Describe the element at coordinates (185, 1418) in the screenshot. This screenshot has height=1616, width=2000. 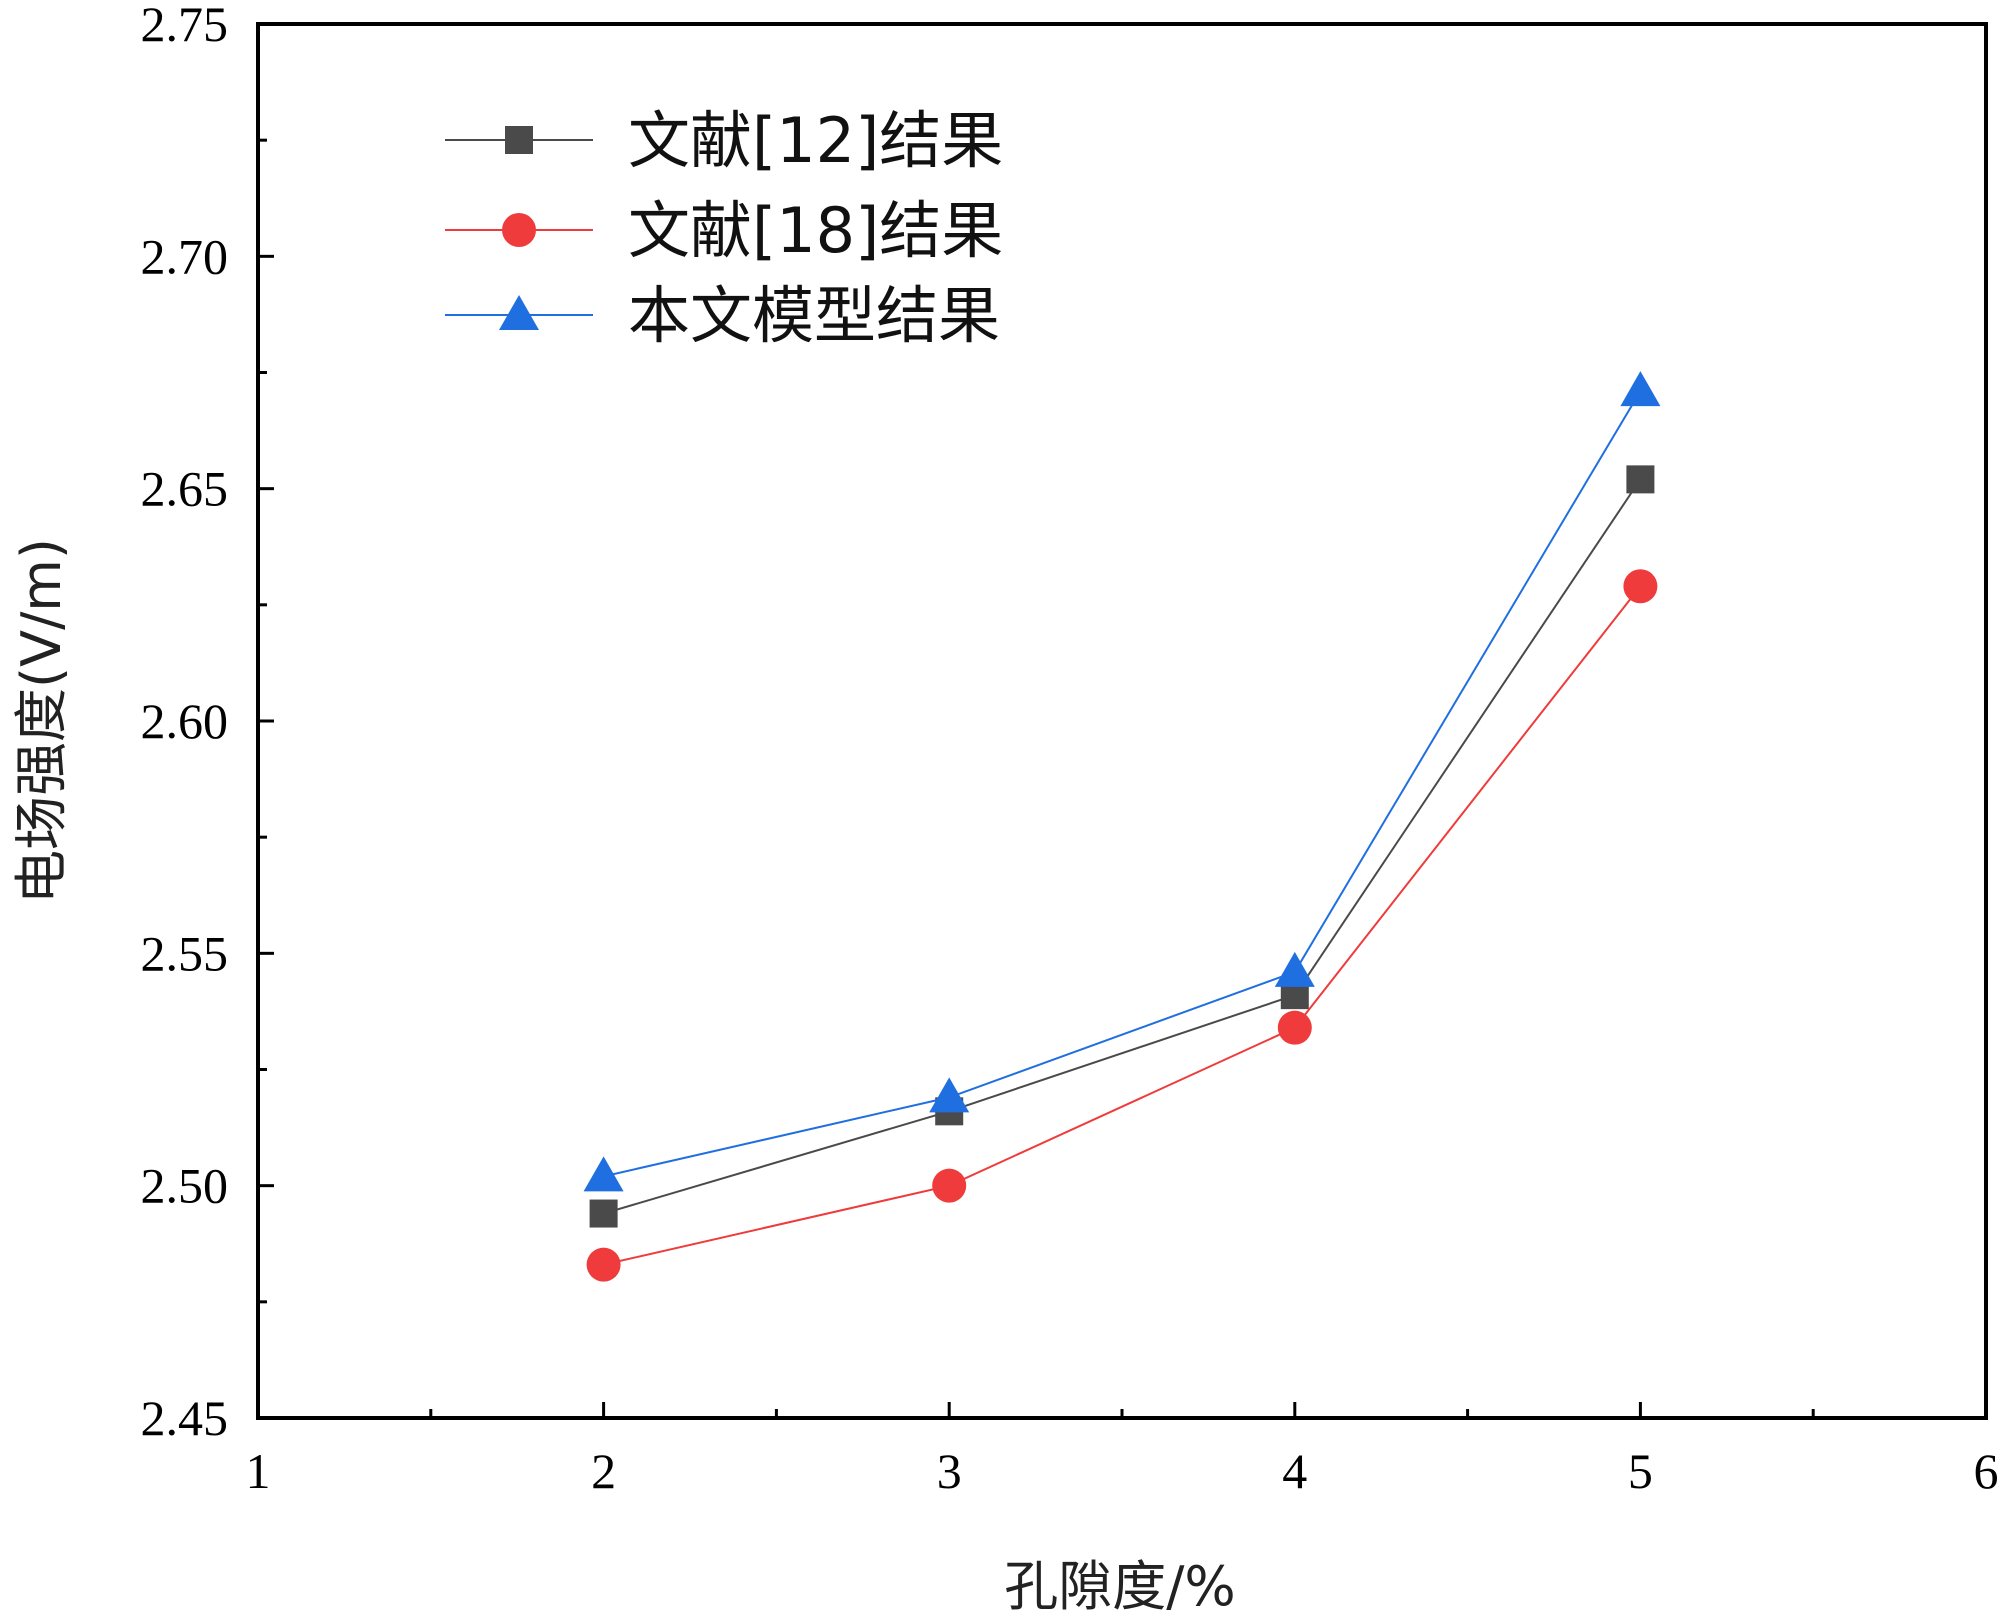
I see `y-tick-label: 2.45` at that location.